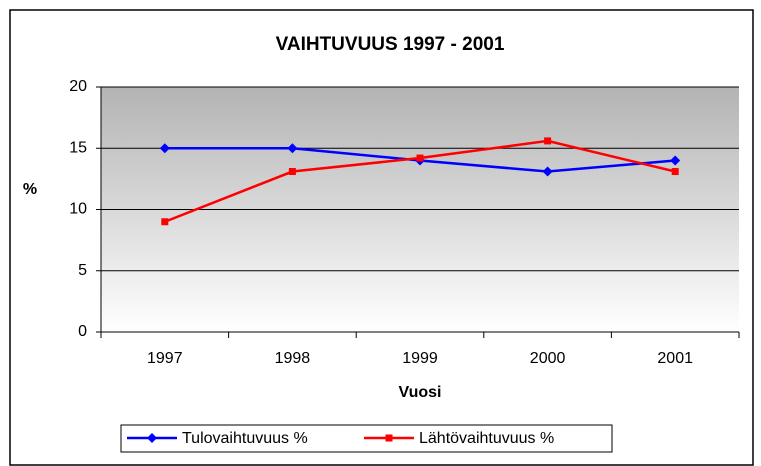 Image resolution: width=761 pixels, height=466 pixels. What do you see at coordinates (390, 44) in the screenshot?
I see `chart-title: VAIHTUVUUS 1997 - 2001` at bounding box center [390, 44].